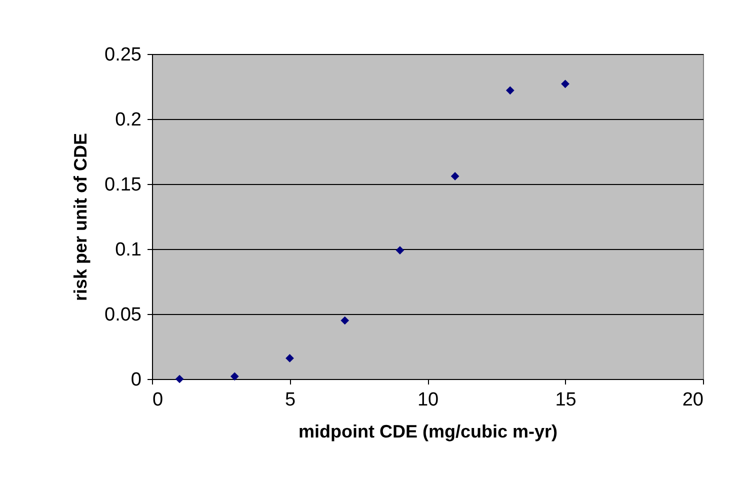  Describe the element at coordinates (136, 380) in the screenshot. I see `y-tick-label: 0` at that location.